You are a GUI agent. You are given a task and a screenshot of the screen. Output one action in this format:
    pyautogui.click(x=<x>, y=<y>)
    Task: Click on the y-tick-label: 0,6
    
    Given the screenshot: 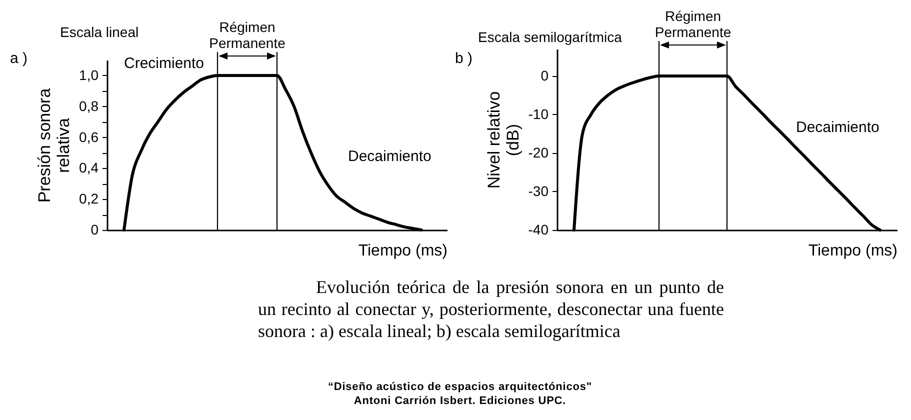 What is the action you would take?
    pyautogui.click(x=89, y=136)
    